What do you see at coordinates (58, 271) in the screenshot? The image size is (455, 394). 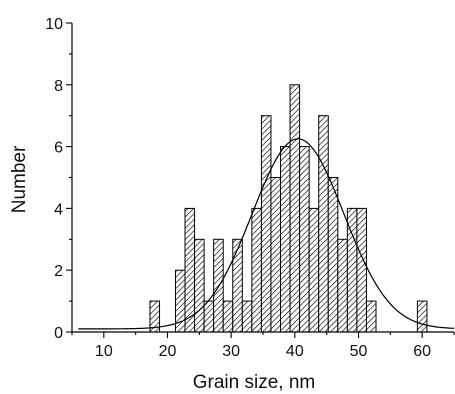 I see `y-tick-label: 2` at bounding box center [58, 271].